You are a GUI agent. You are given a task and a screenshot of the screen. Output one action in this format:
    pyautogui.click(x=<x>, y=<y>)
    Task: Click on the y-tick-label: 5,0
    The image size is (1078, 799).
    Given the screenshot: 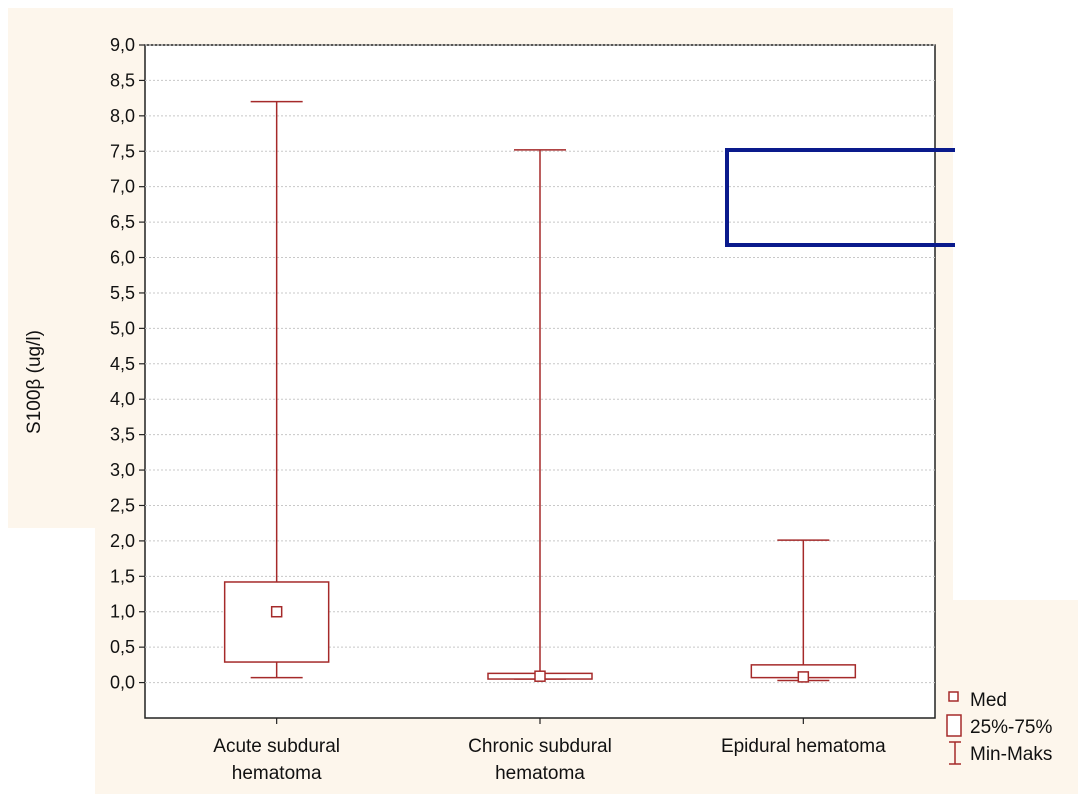 What is the action you would take?
    pyautogui.click(x=122, y=328)
    